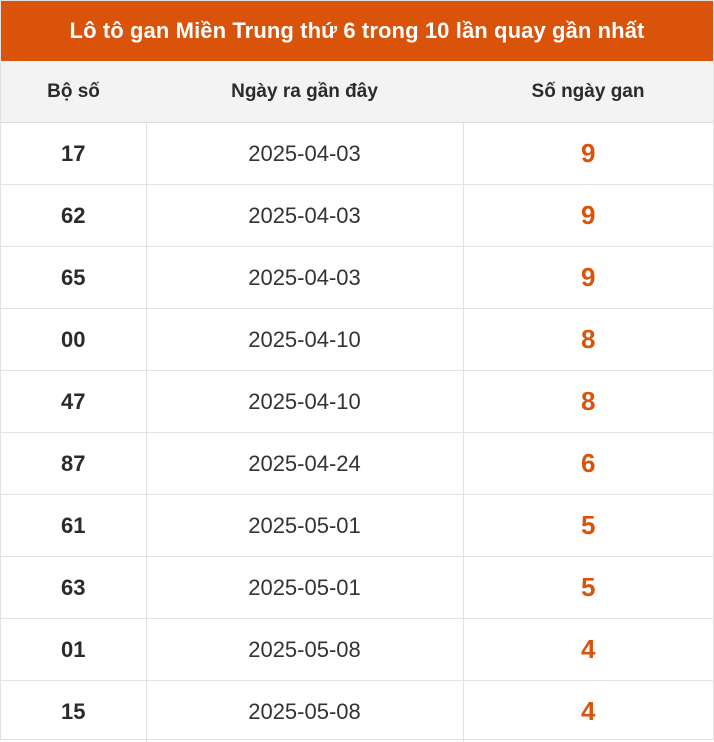 The height and width of the screenshot is (742, 714). Describe the element at coordinates (73, 526) in the screenshot. I see `cell-bo-so: 61` at that location.